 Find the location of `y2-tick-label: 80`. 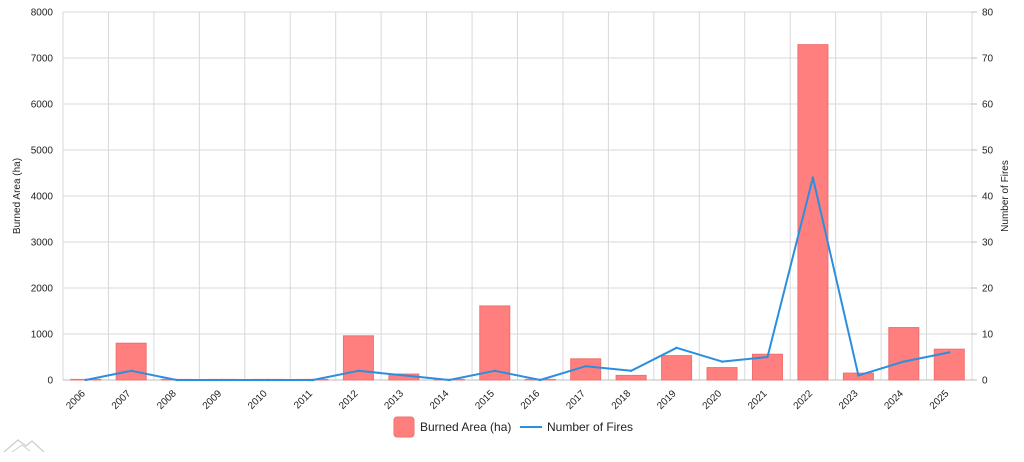

y2-tick-label: 80 is located at coordinates (988, 13).